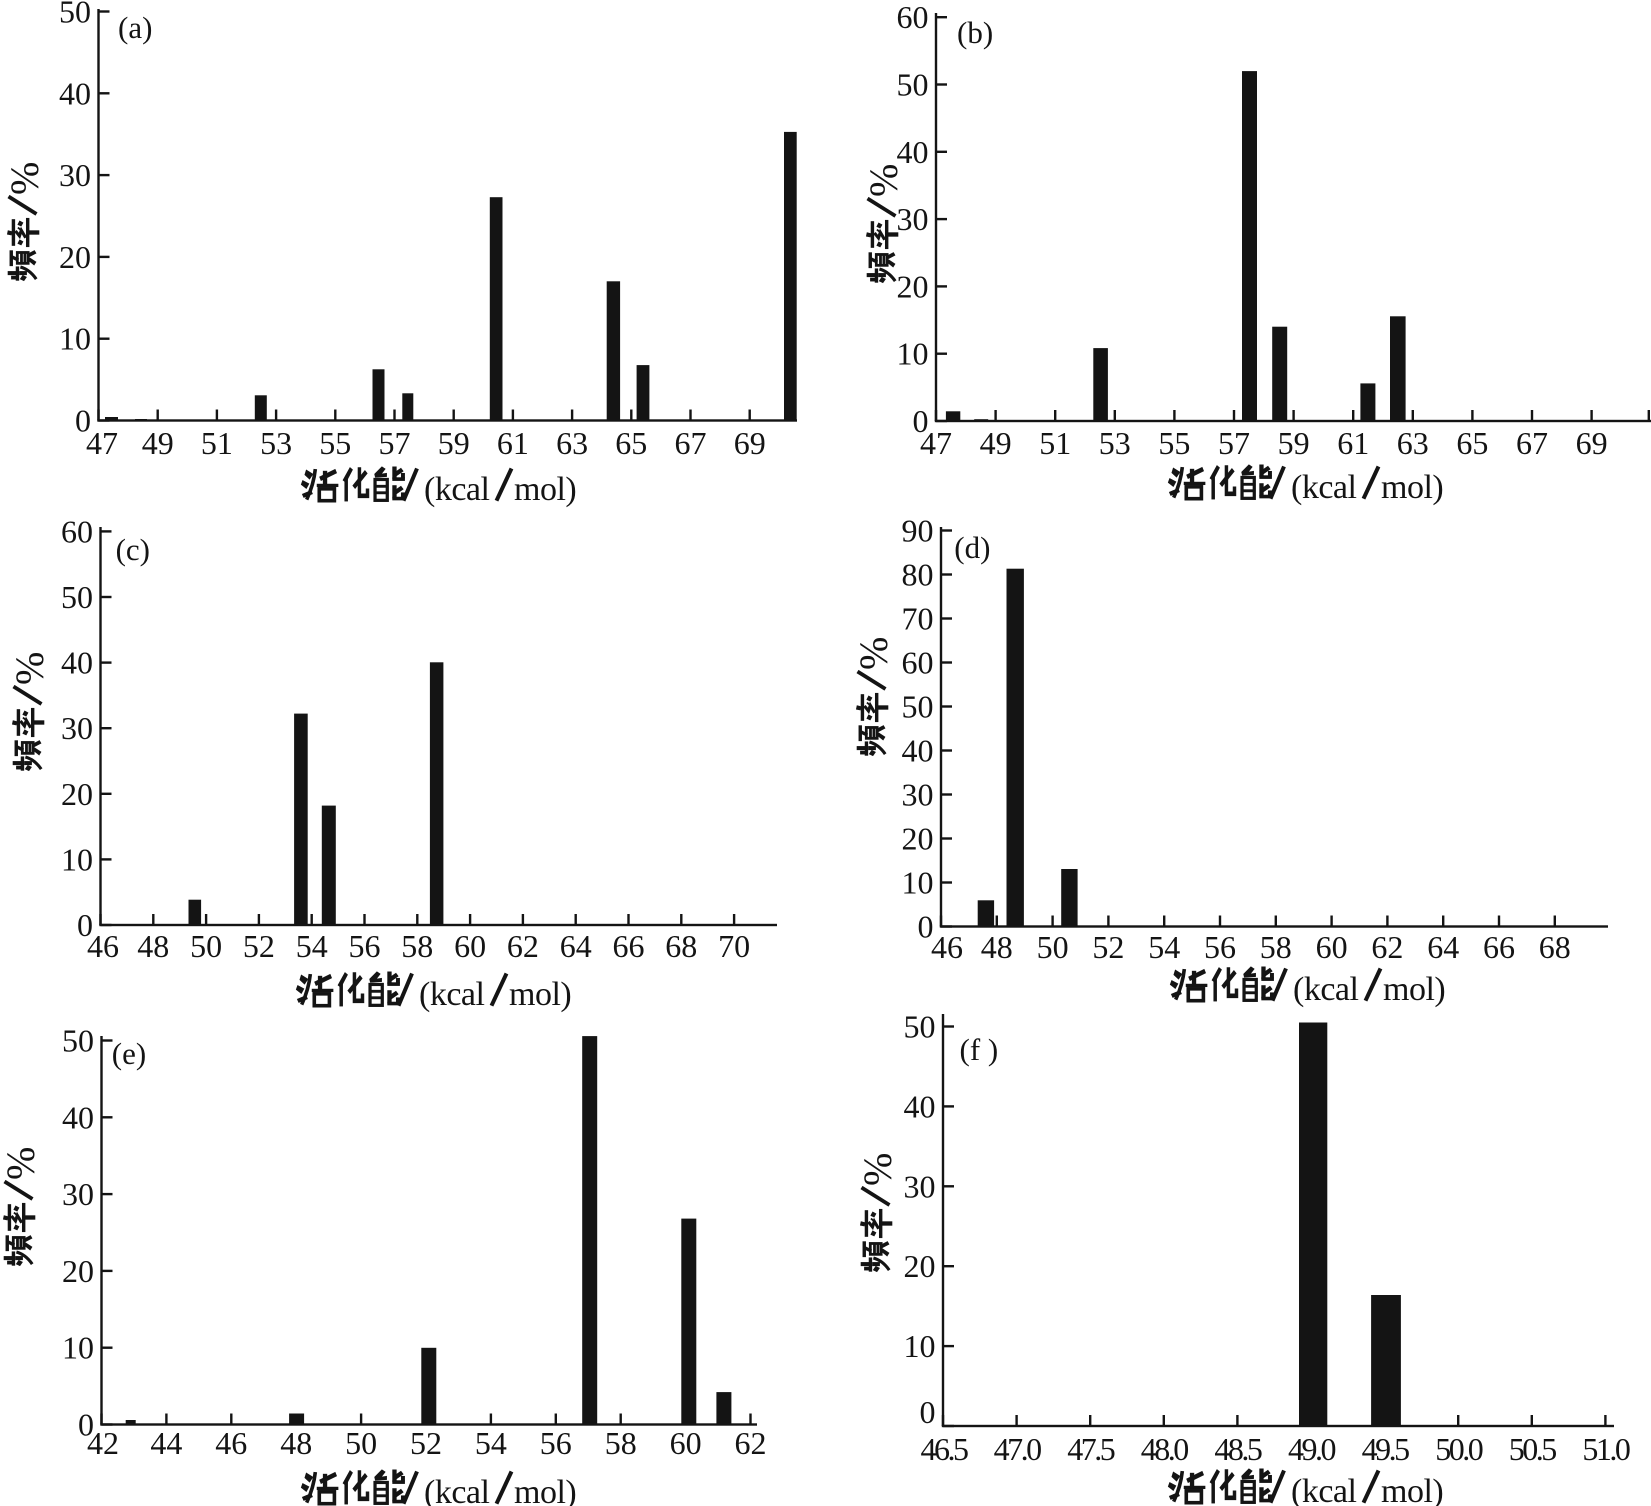 The height and width of the screenshot is (1506, 1651). Describe the element at coordinates (129, 1053) in the screenshot. I see `svg-text: (e)` at that location.